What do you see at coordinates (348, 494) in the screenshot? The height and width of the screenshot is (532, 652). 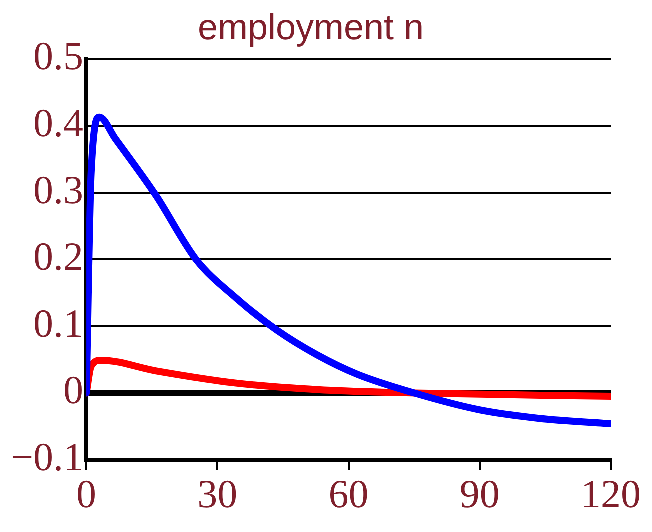 I see `x-tick-label: 60` at bounding box center [348, 494].